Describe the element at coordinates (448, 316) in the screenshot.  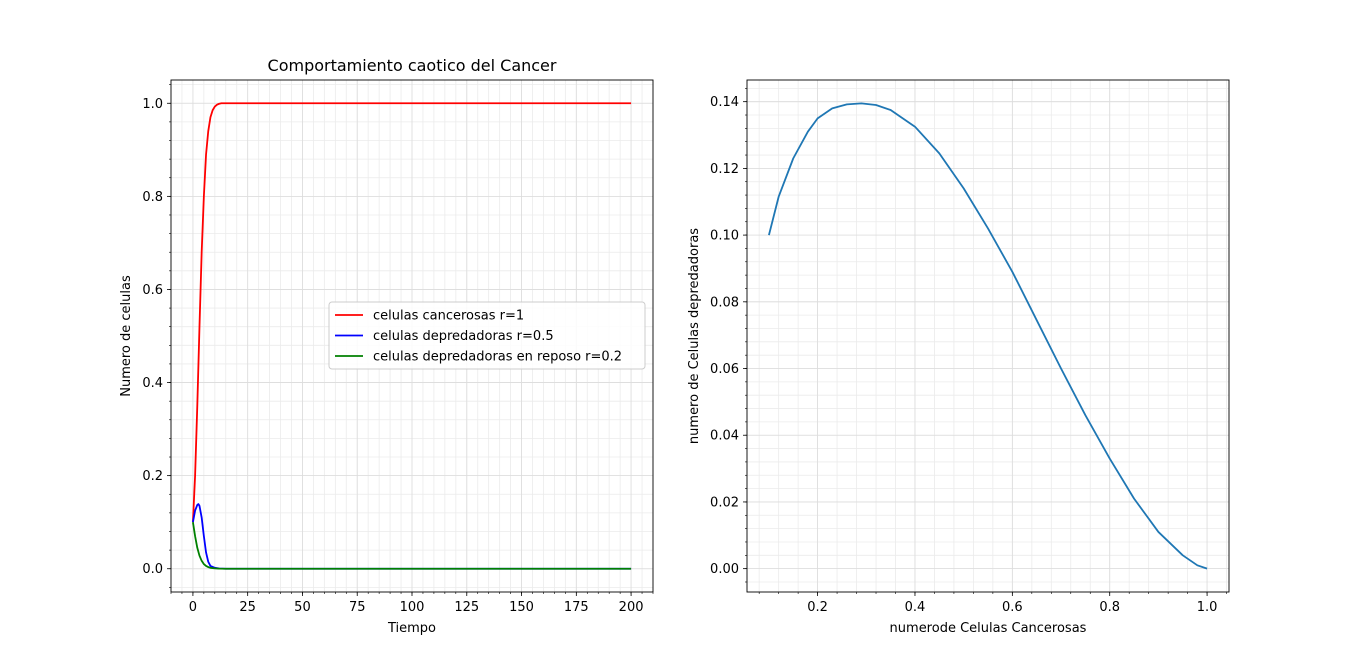
I see `legend-entry-0: celulas cancerosas r=1` at that location.